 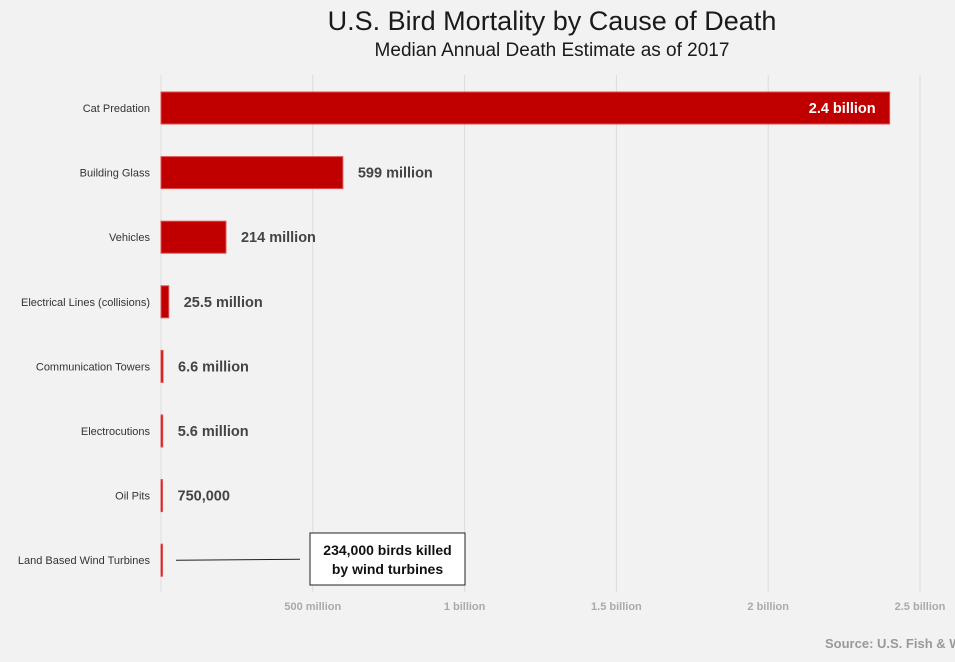 What do you see at coordinates (213, 432) in the screenshot?
I see `value-label: 5.6 million` at bounding box center [213, 432].